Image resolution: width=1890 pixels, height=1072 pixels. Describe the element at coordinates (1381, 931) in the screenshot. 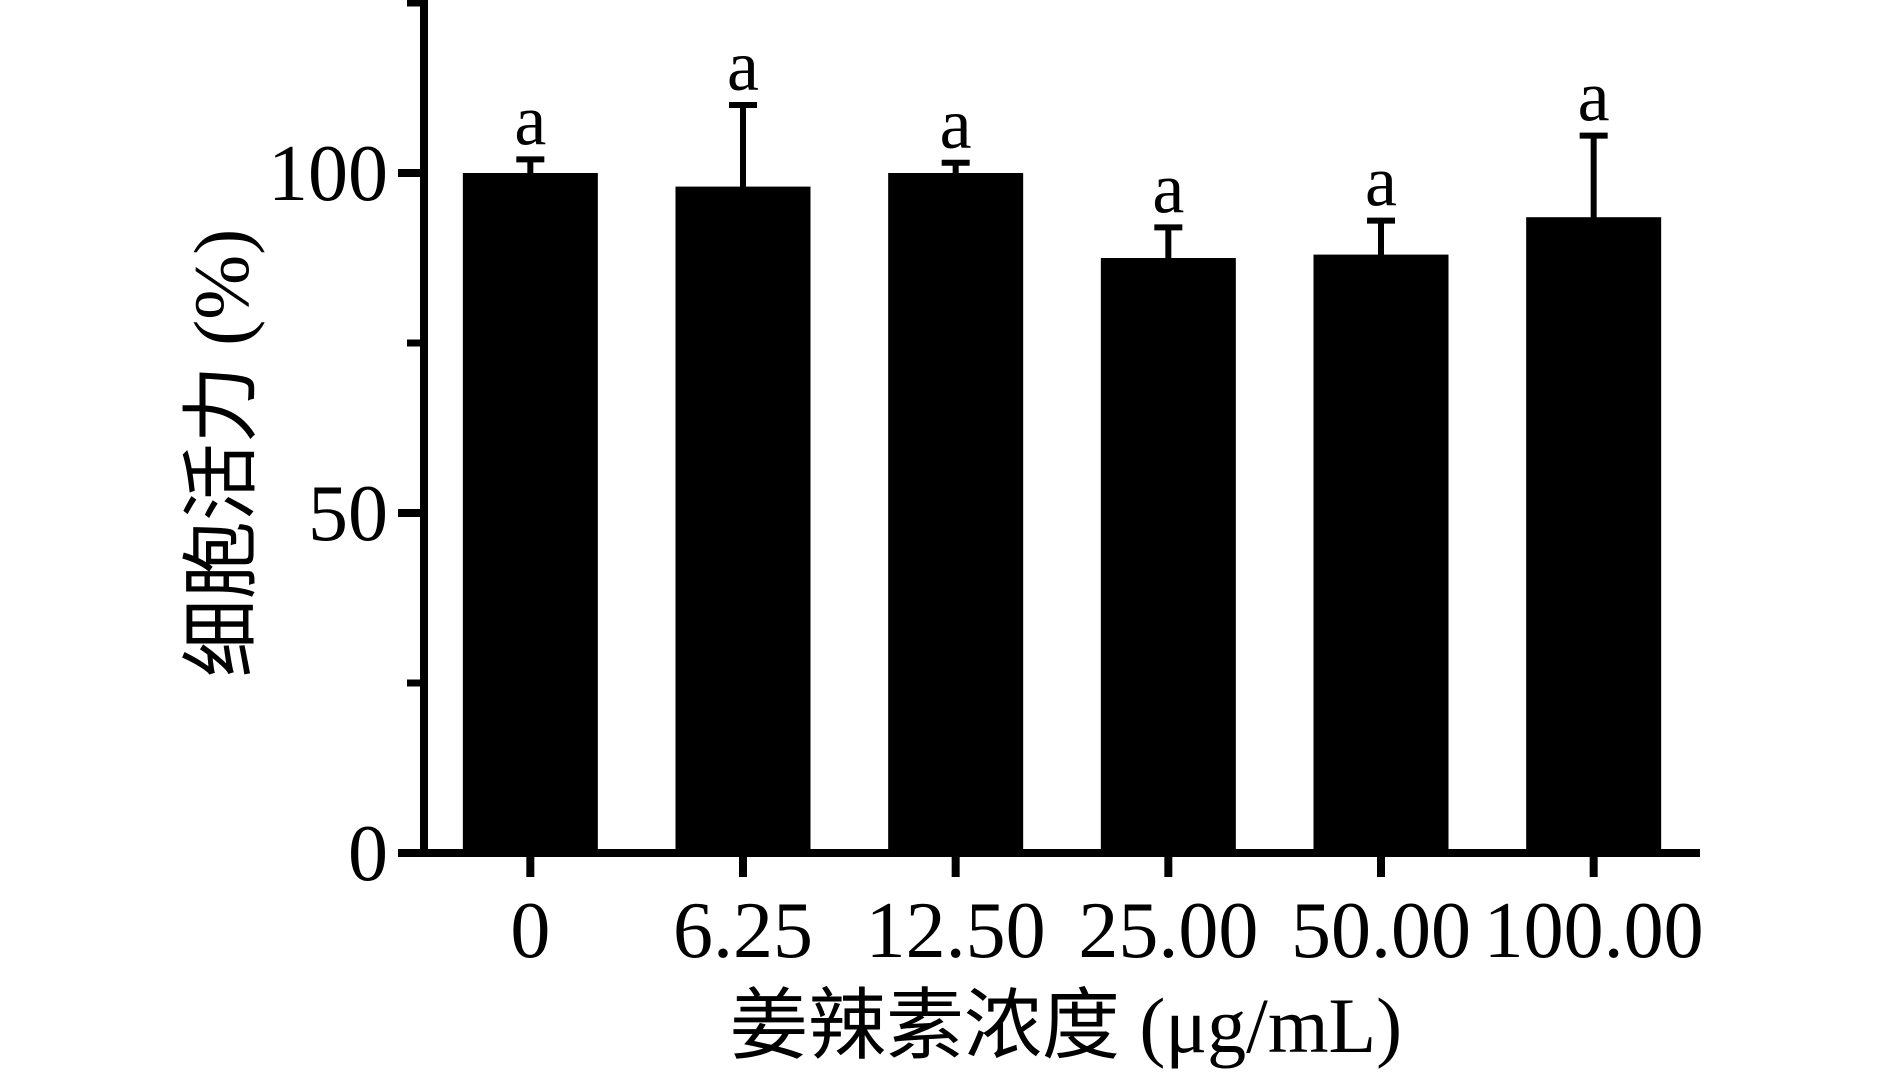

I see `x-tick-label: 50.00` at that location.